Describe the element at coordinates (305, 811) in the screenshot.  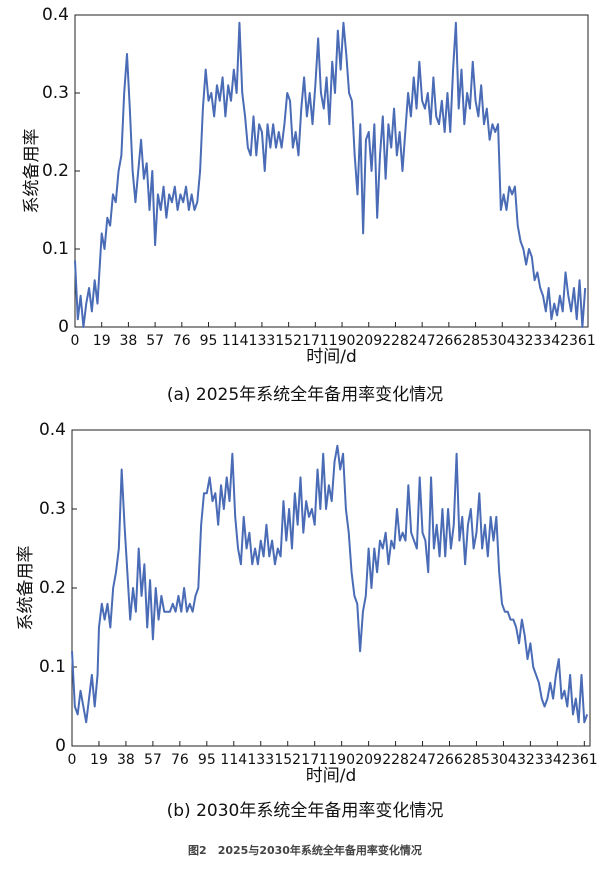
I see `panel-caption: (b) 2030年系统全年备用率变化情况` at that location.